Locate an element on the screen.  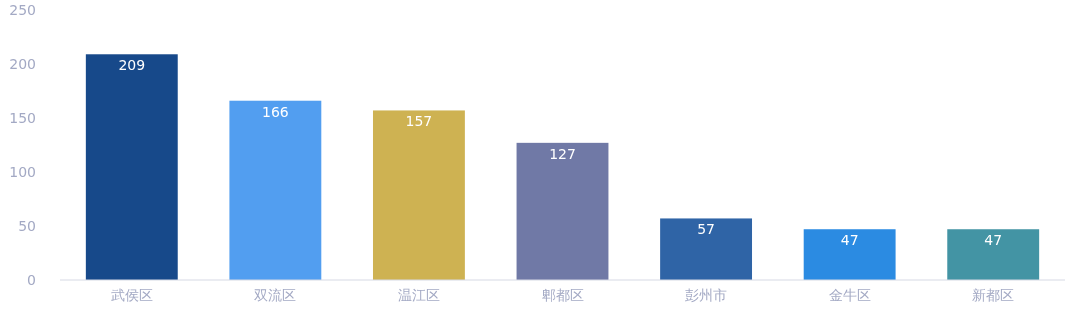
data-label: 157 is located at coordinates (419, 121).